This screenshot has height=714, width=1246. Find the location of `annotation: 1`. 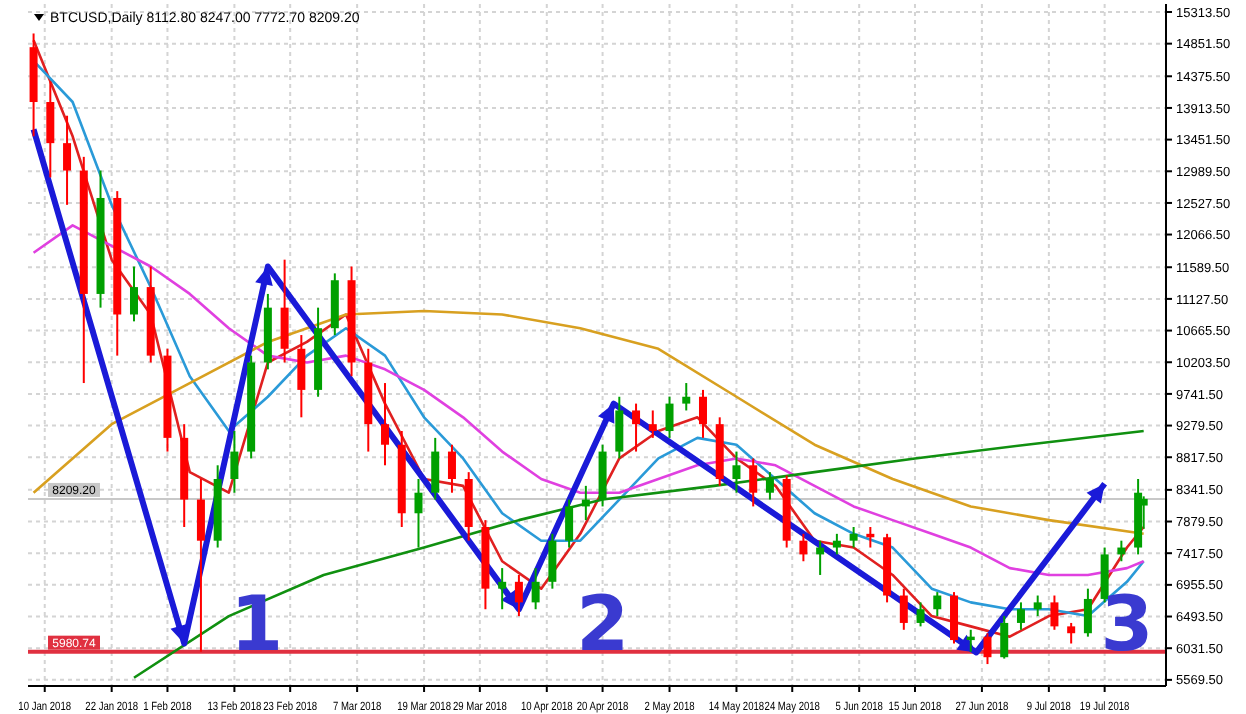

annotation: 1 is located at coordinates (257, 624).